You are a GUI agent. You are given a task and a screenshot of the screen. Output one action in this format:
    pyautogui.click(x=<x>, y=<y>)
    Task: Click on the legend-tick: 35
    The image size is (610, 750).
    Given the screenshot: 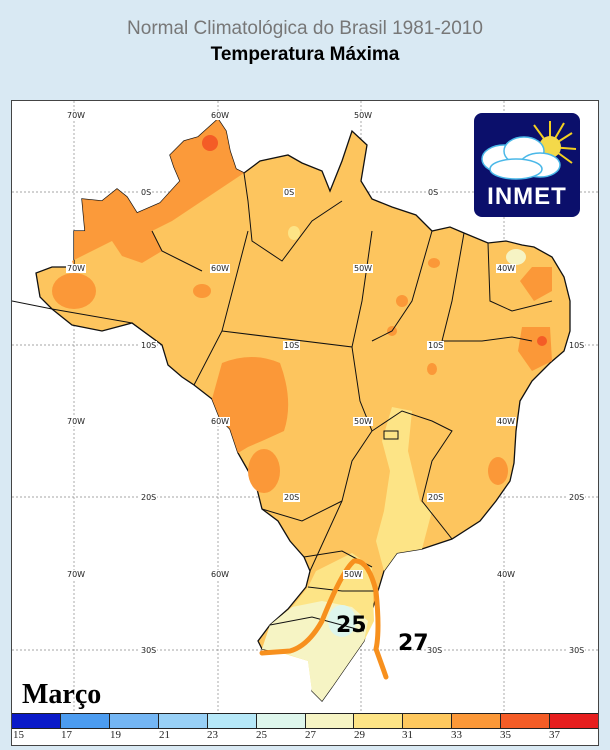 What is the action you would take?
    pyautogui.click(x=505, y=735)
    